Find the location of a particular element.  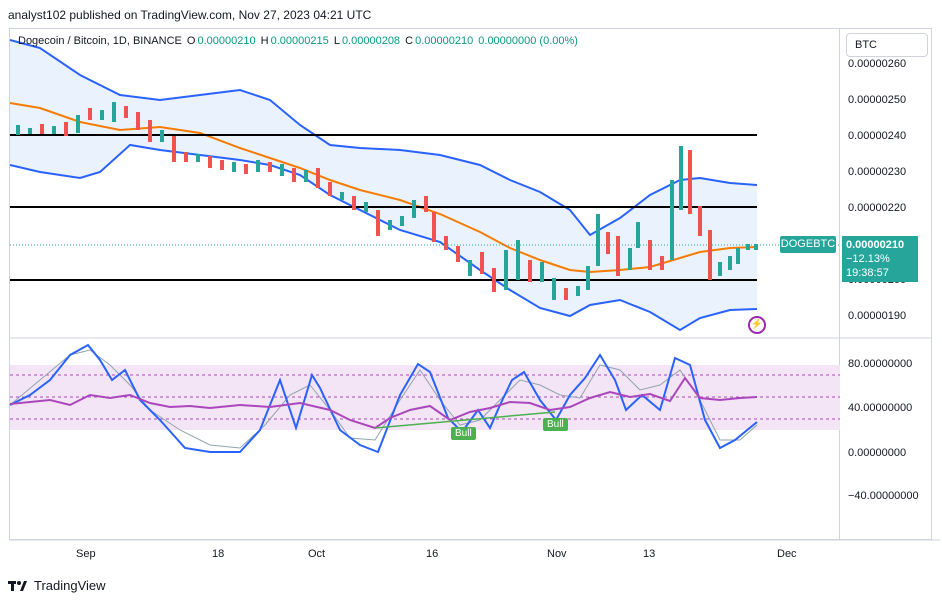

change-value: 0.00000000 (0.00%) is located at coordinates (528, 41).